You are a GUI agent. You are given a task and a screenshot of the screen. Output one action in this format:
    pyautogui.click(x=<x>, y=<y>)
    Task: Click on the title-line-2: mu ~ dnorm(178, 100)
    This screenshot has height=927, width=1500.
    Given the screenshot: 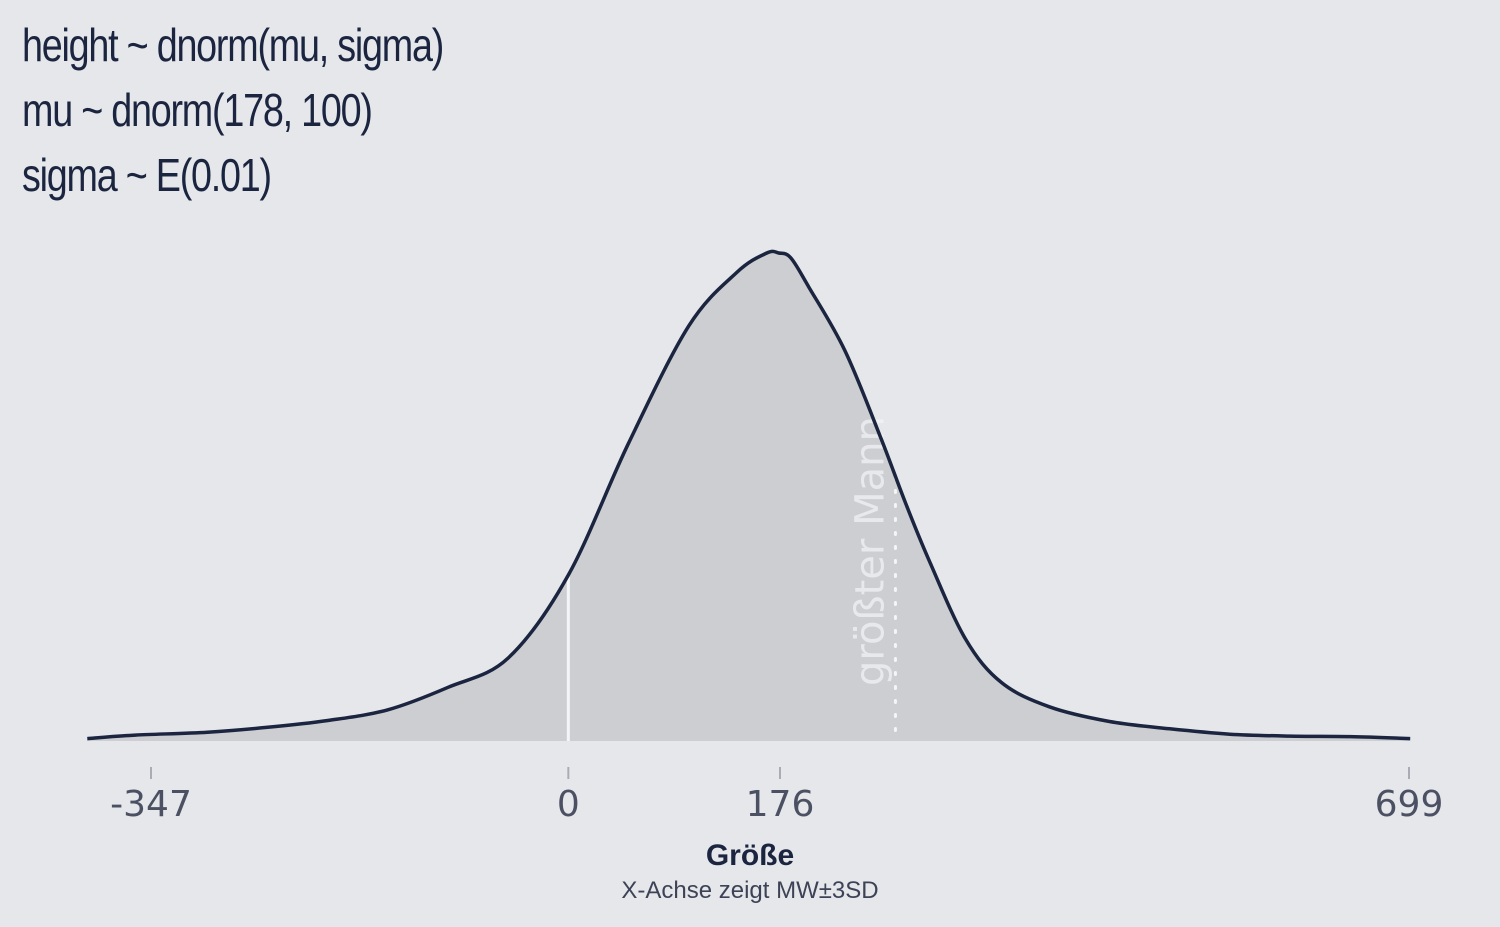 What is the action you would take?
    pyautogui.click(x=197, y=110)
    